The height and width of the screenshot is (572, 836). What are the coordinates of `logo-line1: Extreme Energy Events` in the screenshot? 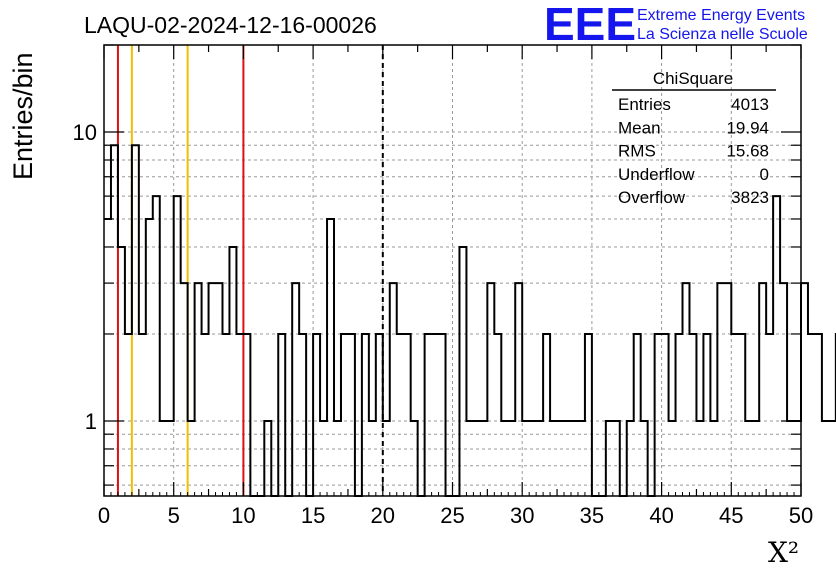 It's located at (721, 15).